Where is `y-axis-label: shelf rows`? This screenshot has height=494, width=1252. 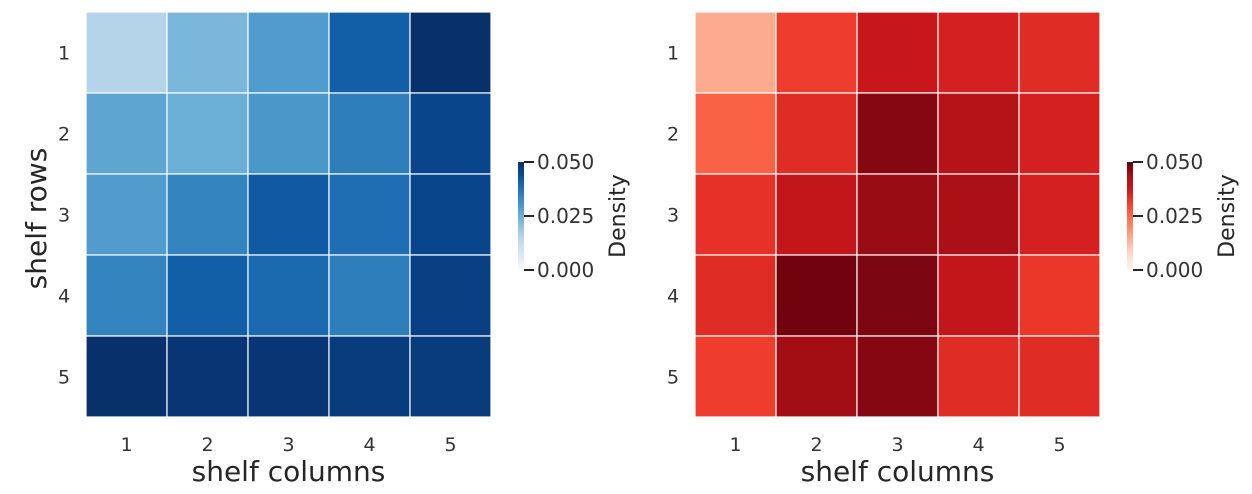
y-axis-label: shelf rows is located at coordinates (36, 219).